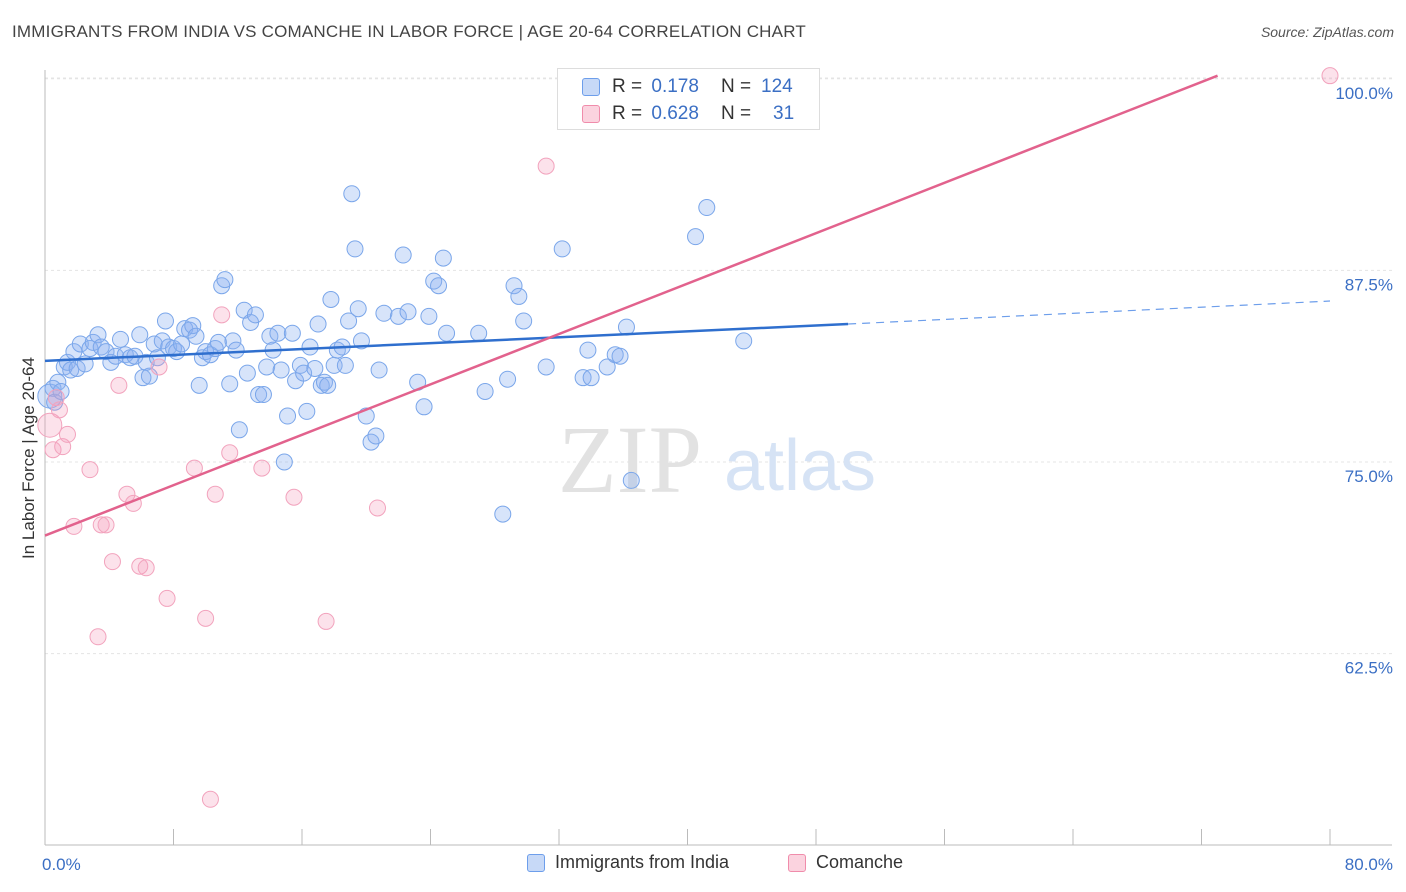 The width and height of the screenshot is (1406, 892). I want to click on legend-item-comanche: Comanche, so click(845, 862).